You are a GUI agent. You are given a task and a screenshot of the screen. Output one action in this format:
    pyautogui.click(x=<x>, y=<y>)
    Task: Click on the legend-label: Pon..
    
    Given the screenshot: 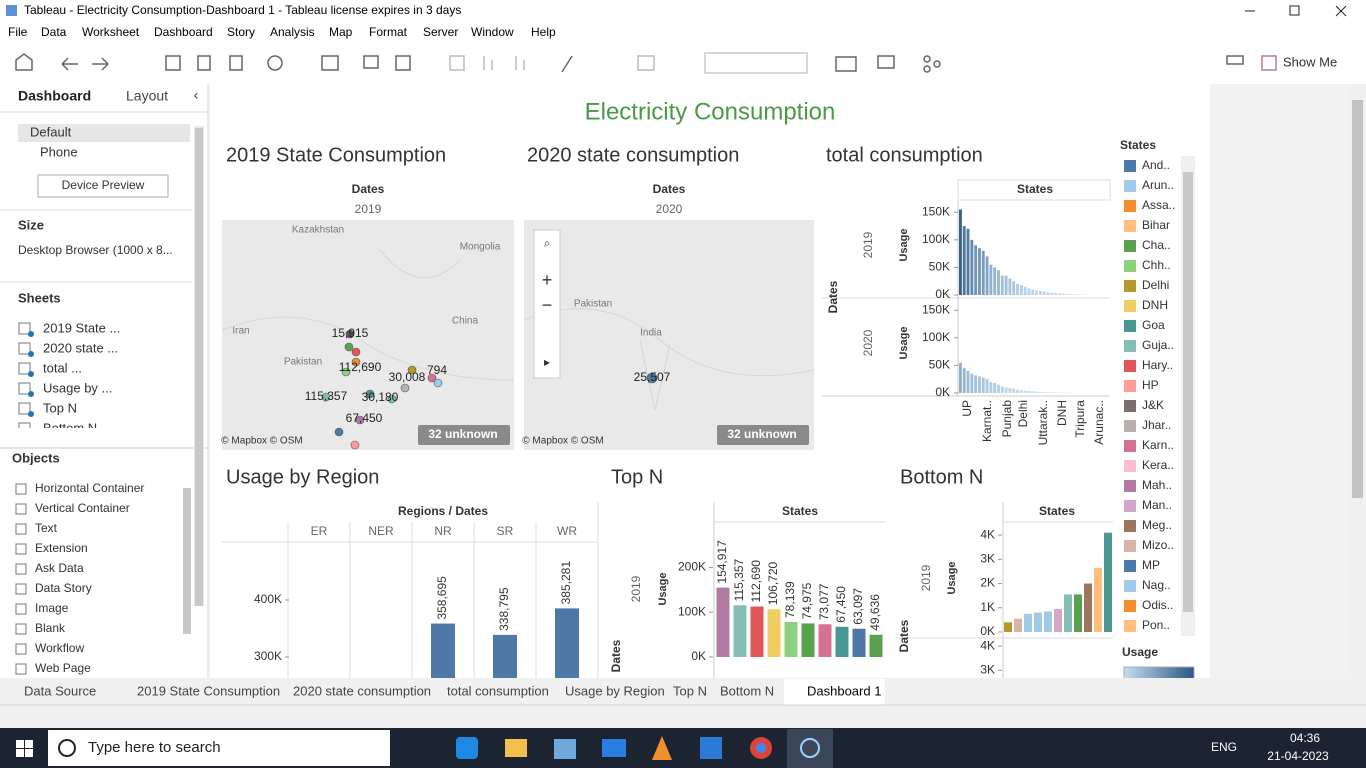 What is the action you would take?
    pyautogui.click(x=1156, y=625)
    